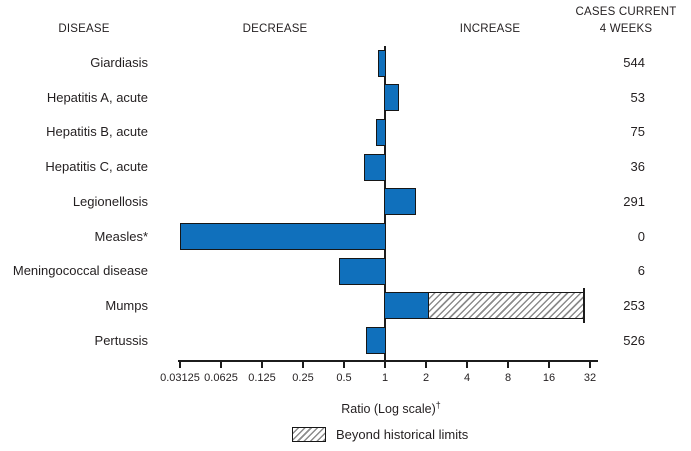  Describe the element at coordinates (490, 29) in the screenshot. I see `column-header-increase: INCREASE` at that location.